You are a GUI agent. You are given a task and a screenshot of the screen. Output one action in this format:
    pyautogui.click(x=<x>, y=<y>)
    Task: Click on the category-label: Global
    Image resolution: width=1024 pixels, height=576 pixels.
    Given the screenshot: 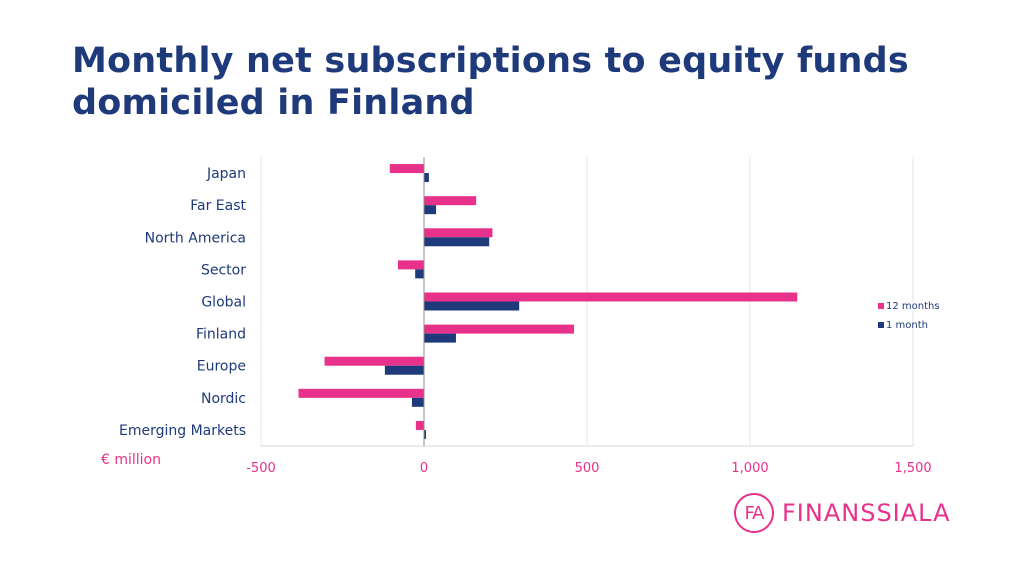 What is the action you would take?
    pyautogui.click(x=223, y=303)
    